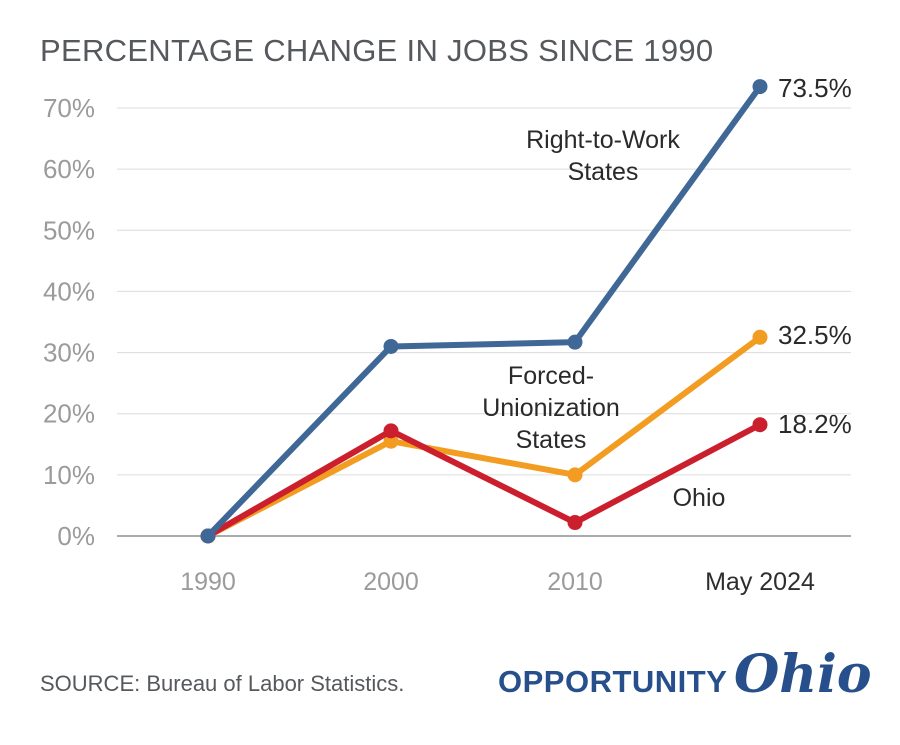  Describe the element at coordinates (208, 582) in the screenshot. I see `x-tick-label: 1990` at that location.